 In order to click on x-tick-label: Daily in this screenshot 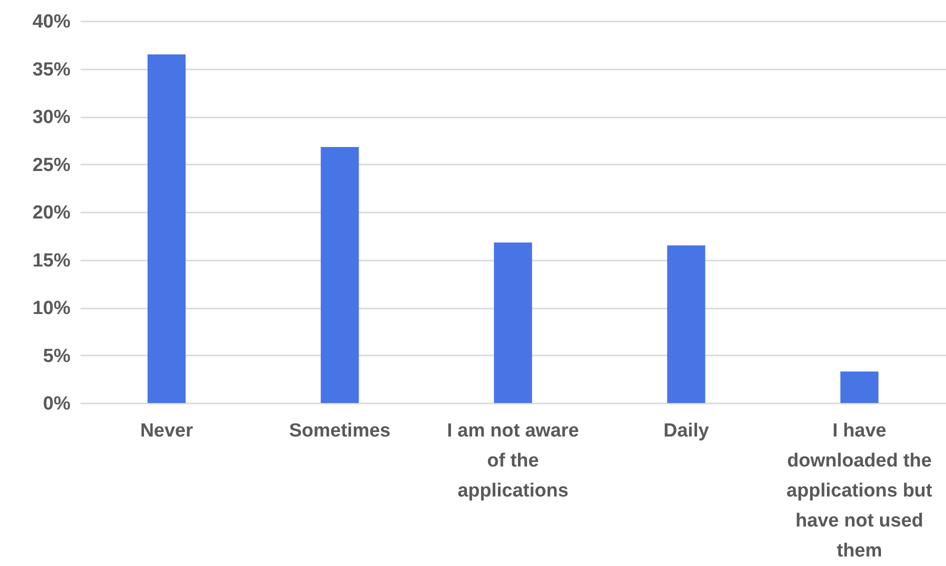, I will do `click(686, 431)`.